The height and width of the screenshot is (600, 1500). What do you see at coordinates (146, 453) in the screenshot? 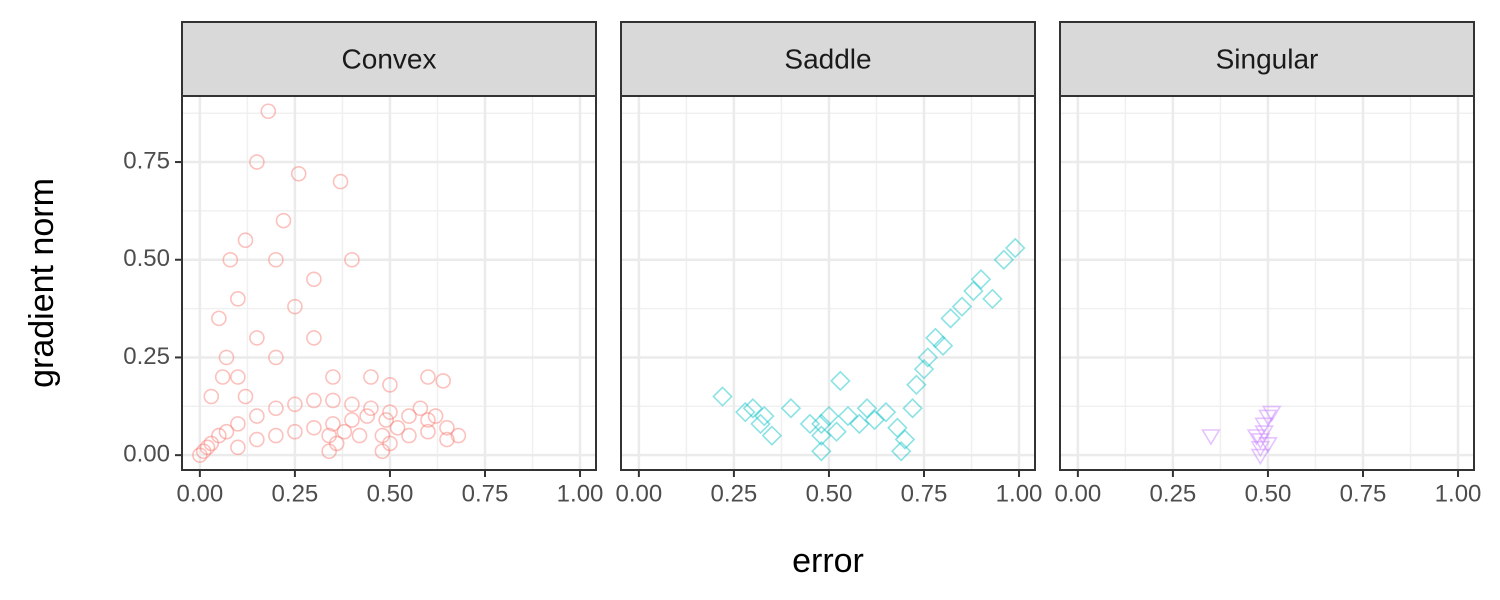
I see `y-tick-label: 0.00` at bounding box center [146, 453].